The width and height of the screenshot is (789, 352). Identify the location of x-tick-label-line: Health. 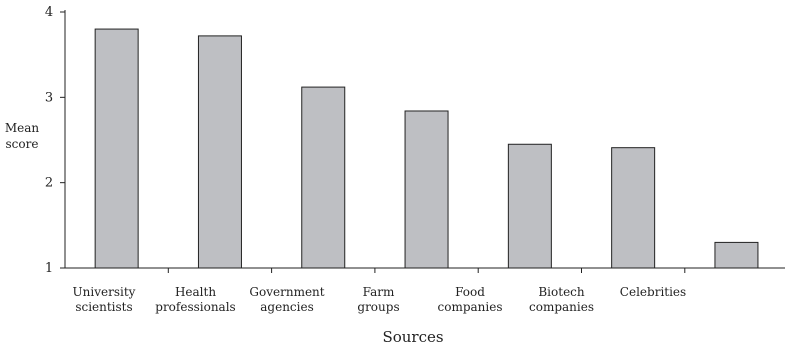
(195, 292).